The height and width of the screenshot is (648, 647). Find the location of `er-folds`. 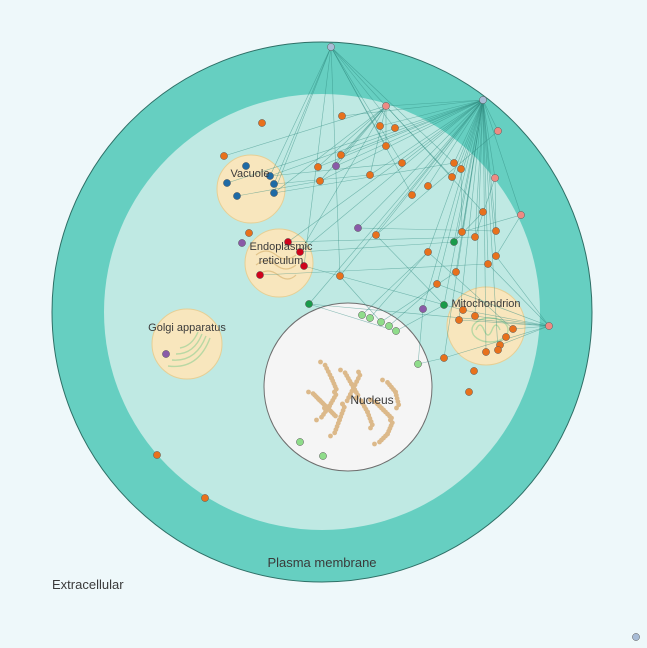

er-folds is located at coordinates (276, 265).